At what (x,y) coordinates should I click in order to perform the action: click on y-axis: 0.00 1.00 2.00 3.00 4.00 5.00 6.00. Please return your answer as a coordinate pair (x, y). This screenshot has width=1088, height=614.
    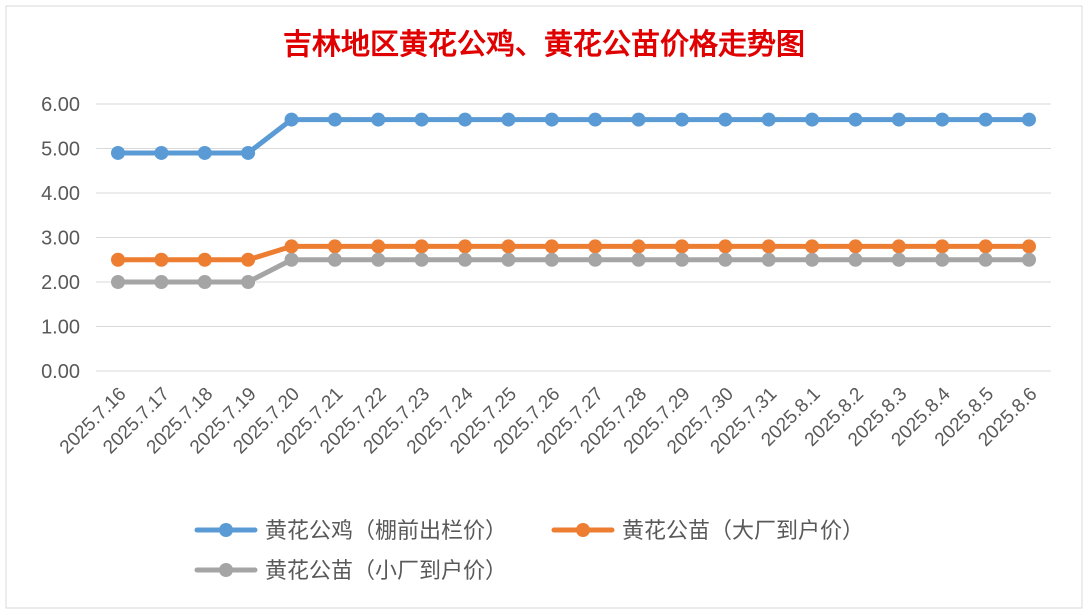
    Looking at the image, I should click on (60, 238).